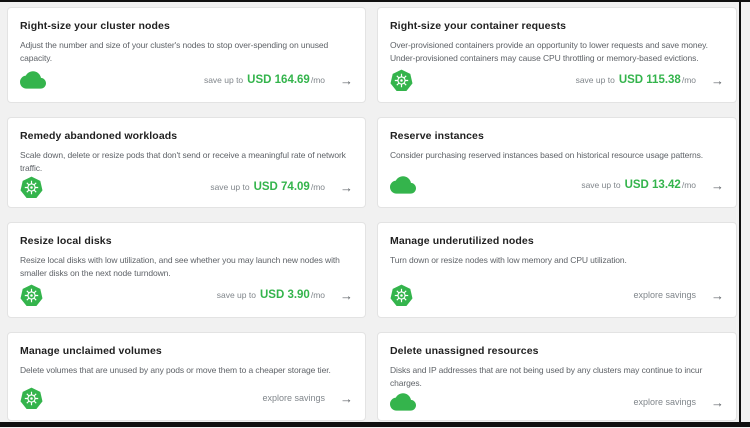 Image resolution: width=750 pixels, height=428 pixels. I want to click on card-title: Reserve instances, so click(437, 136).